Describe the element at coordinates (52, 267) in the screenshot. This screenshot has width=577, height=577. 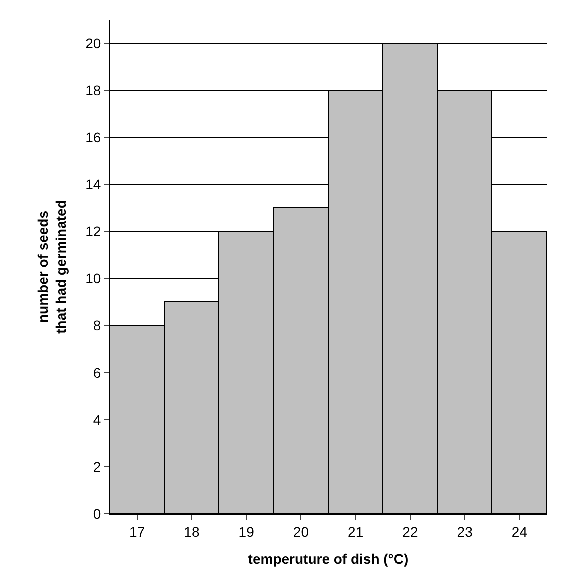
I see `y-axis-title: number of seeds that had germinated` at that location.